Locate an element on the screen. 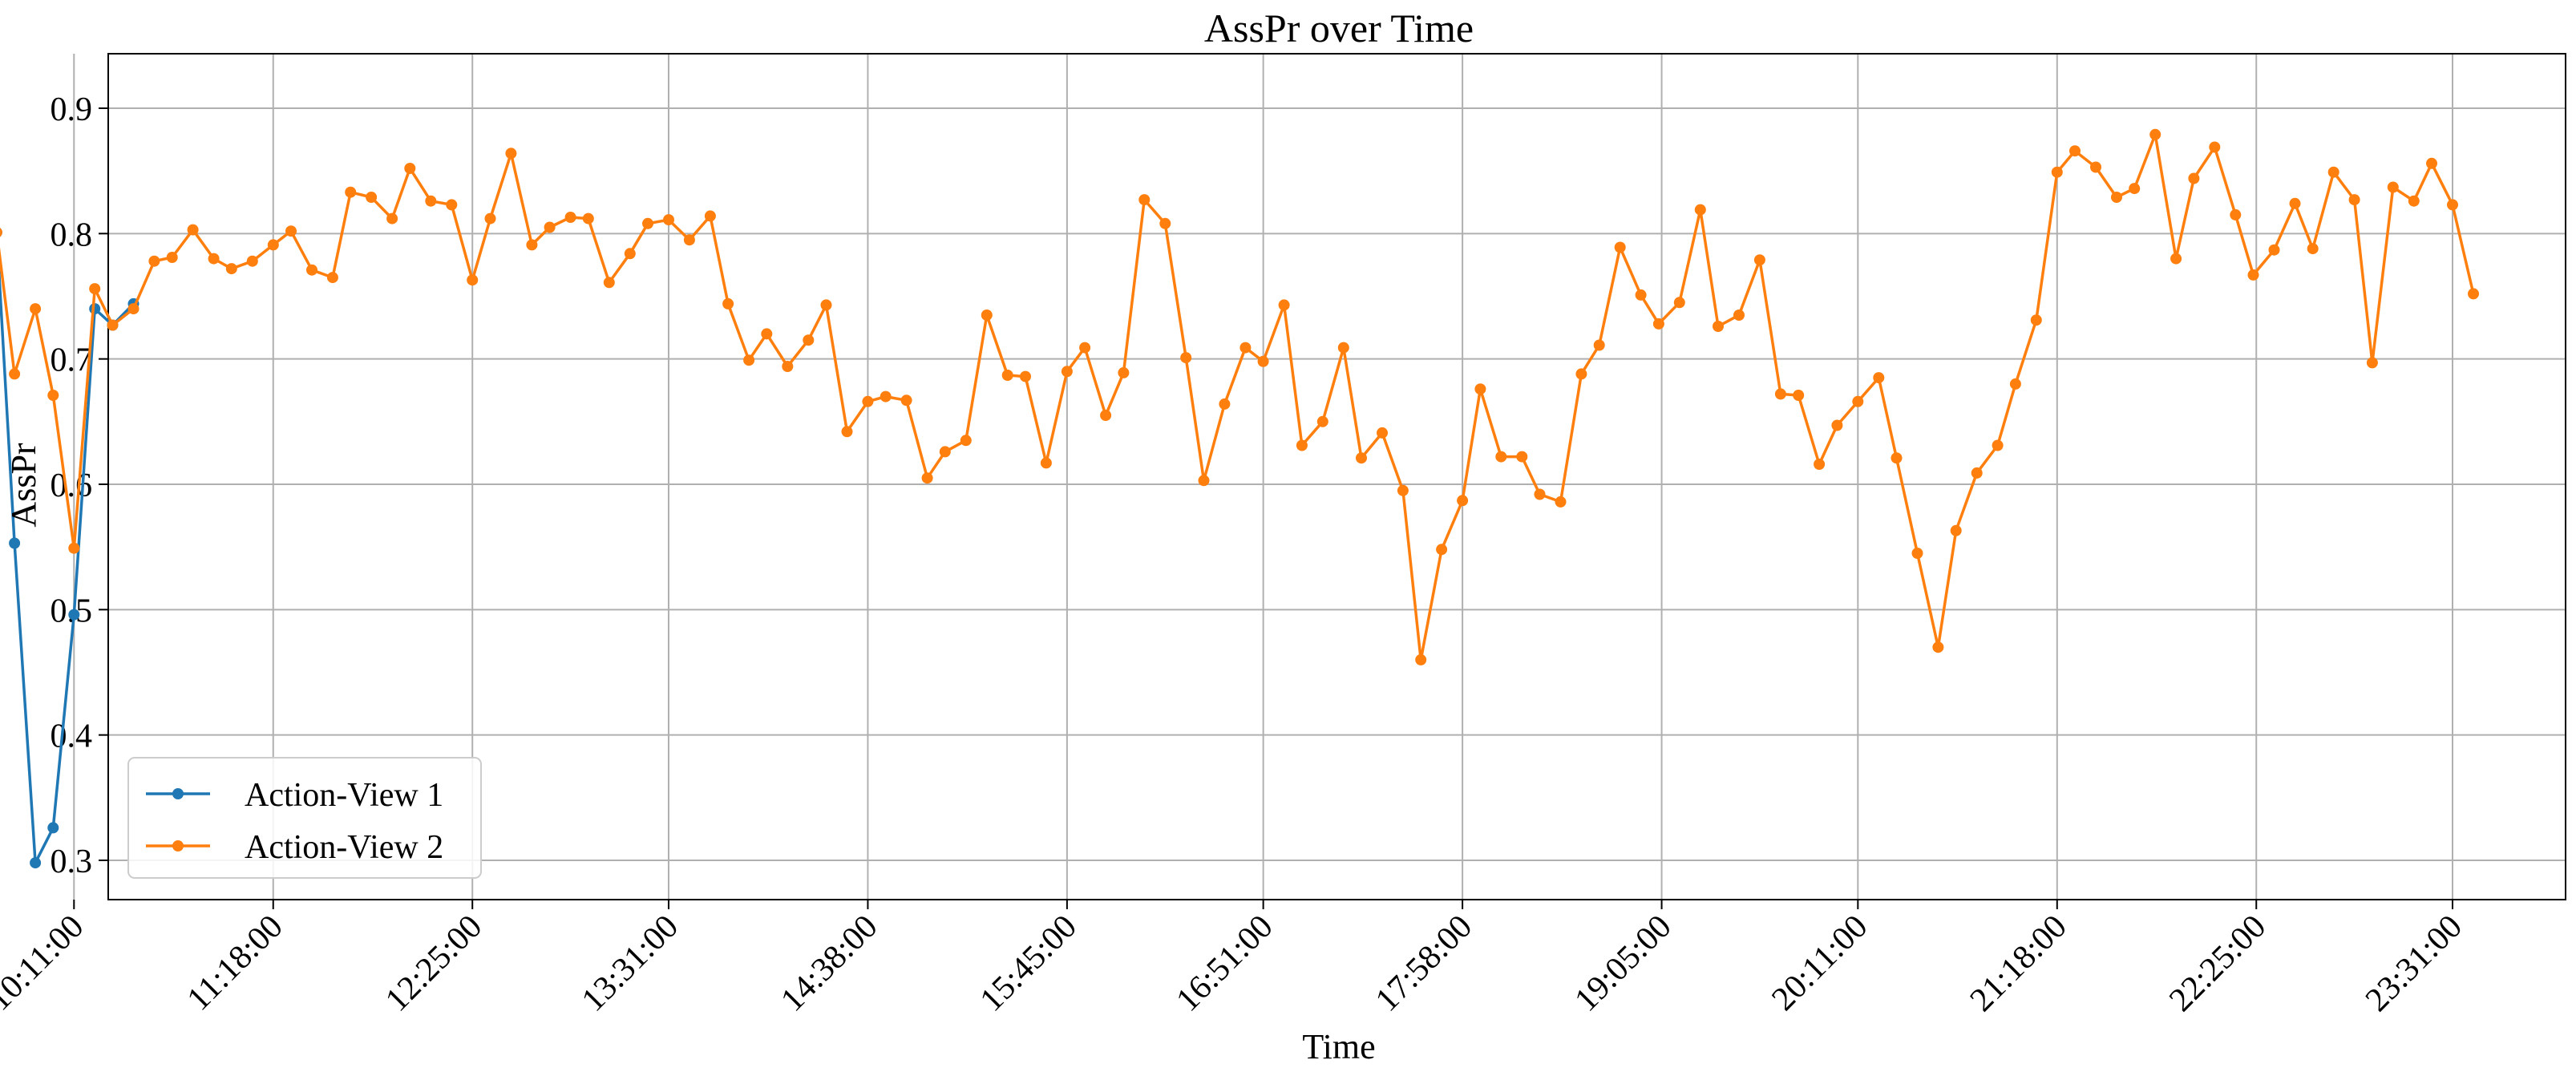  y-axis-label: AssPr is located at coordinates (23, 485).